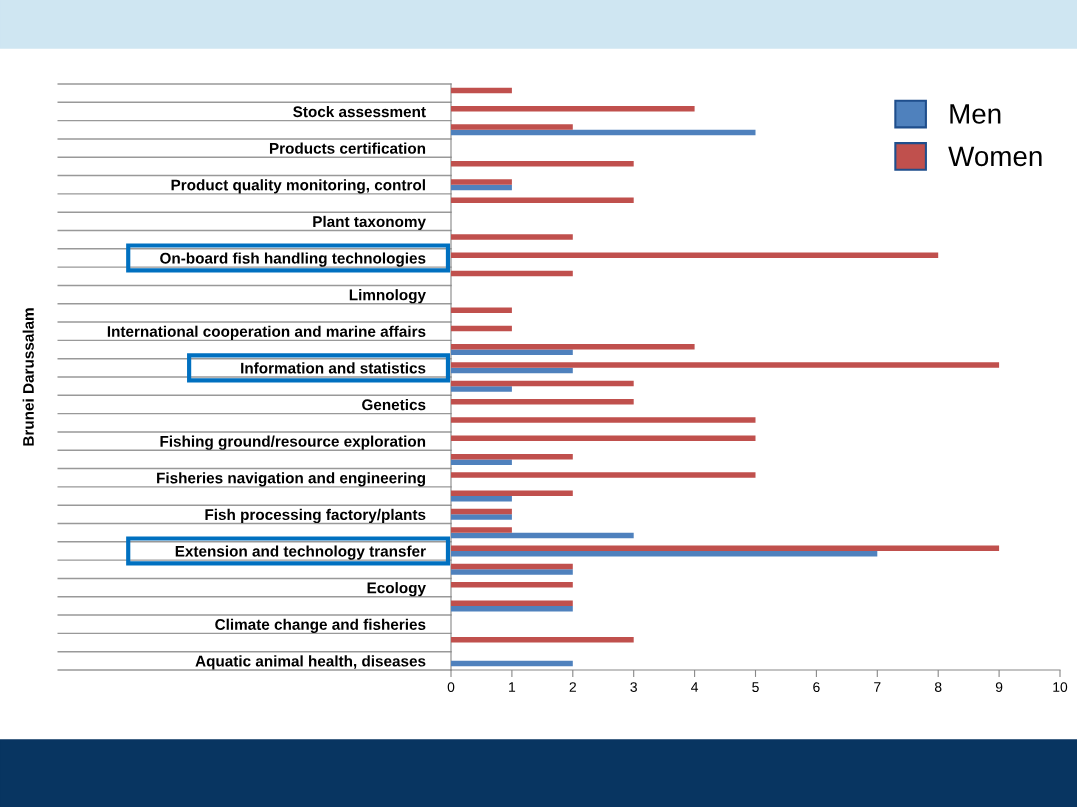 Image resolution: width=1077 pixels, height=807 pixels. What do you see at coordinates (396, 589) in the screenshot?
I see `y-tick-label: Ecology` at bounding box center [396, 589].